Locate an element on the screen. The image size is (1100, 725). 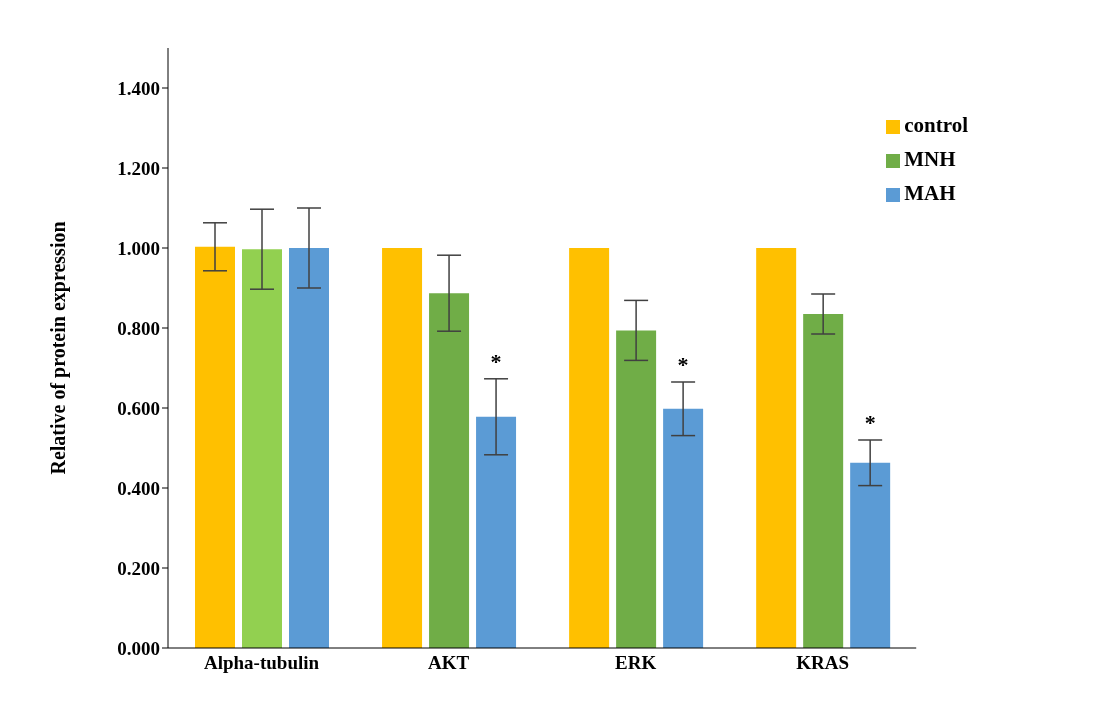
x-tick-label: AKT is located at coordinates (448, 663).